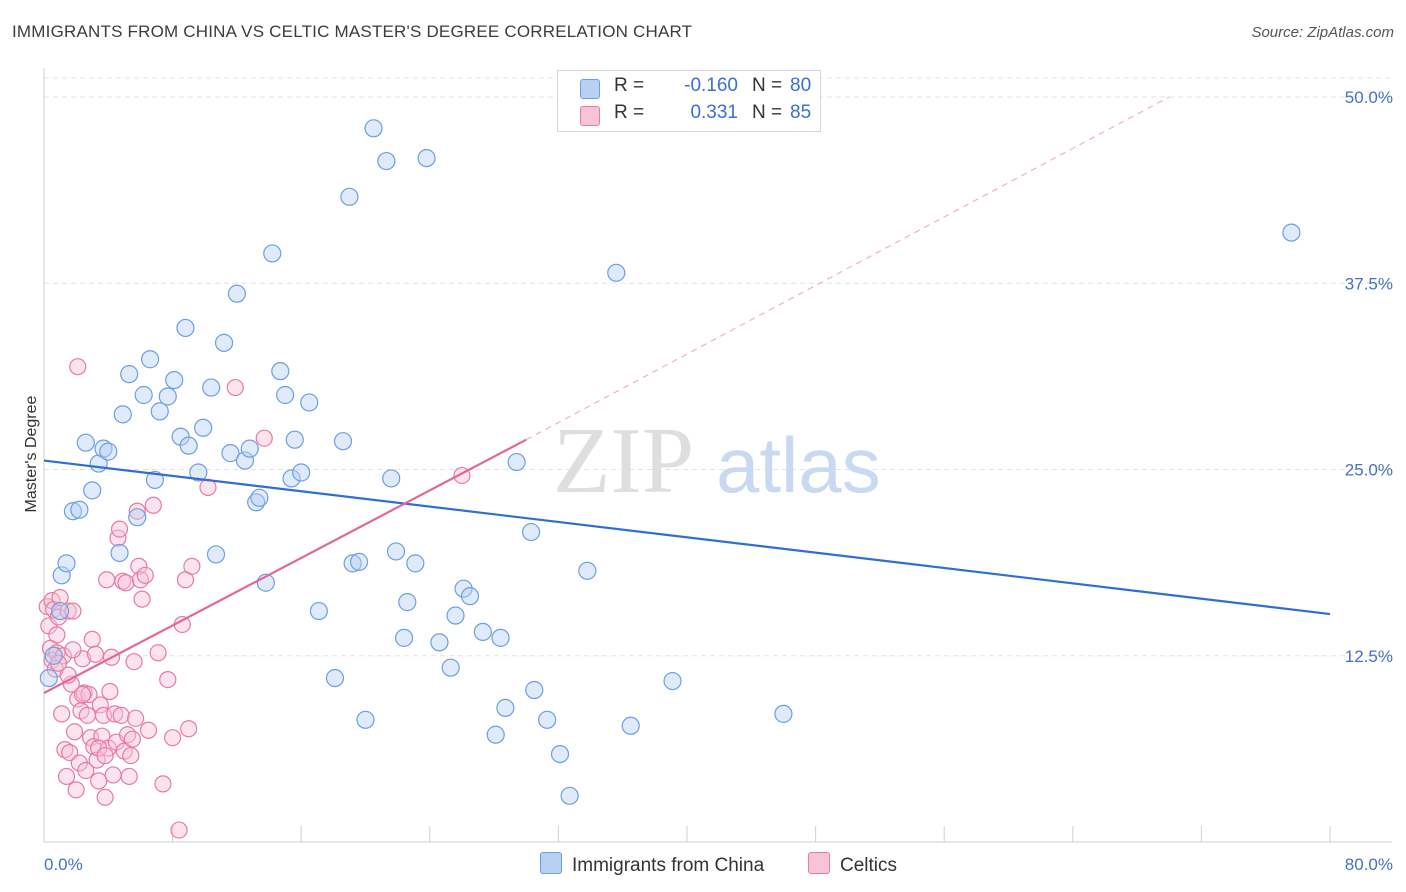 The width and height of the screenshot is (1406, 892). Describe the element at coordinates (801, 112) in the screenshot. I see `legend-n-value: 85` at that location.